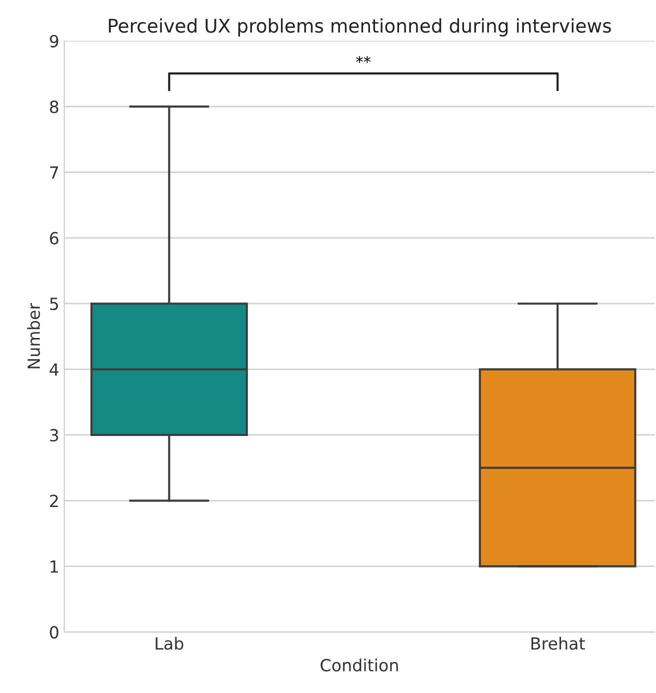 The image size is (656, 693). I want to click on y-tick-label: 1, so click(54, 566).